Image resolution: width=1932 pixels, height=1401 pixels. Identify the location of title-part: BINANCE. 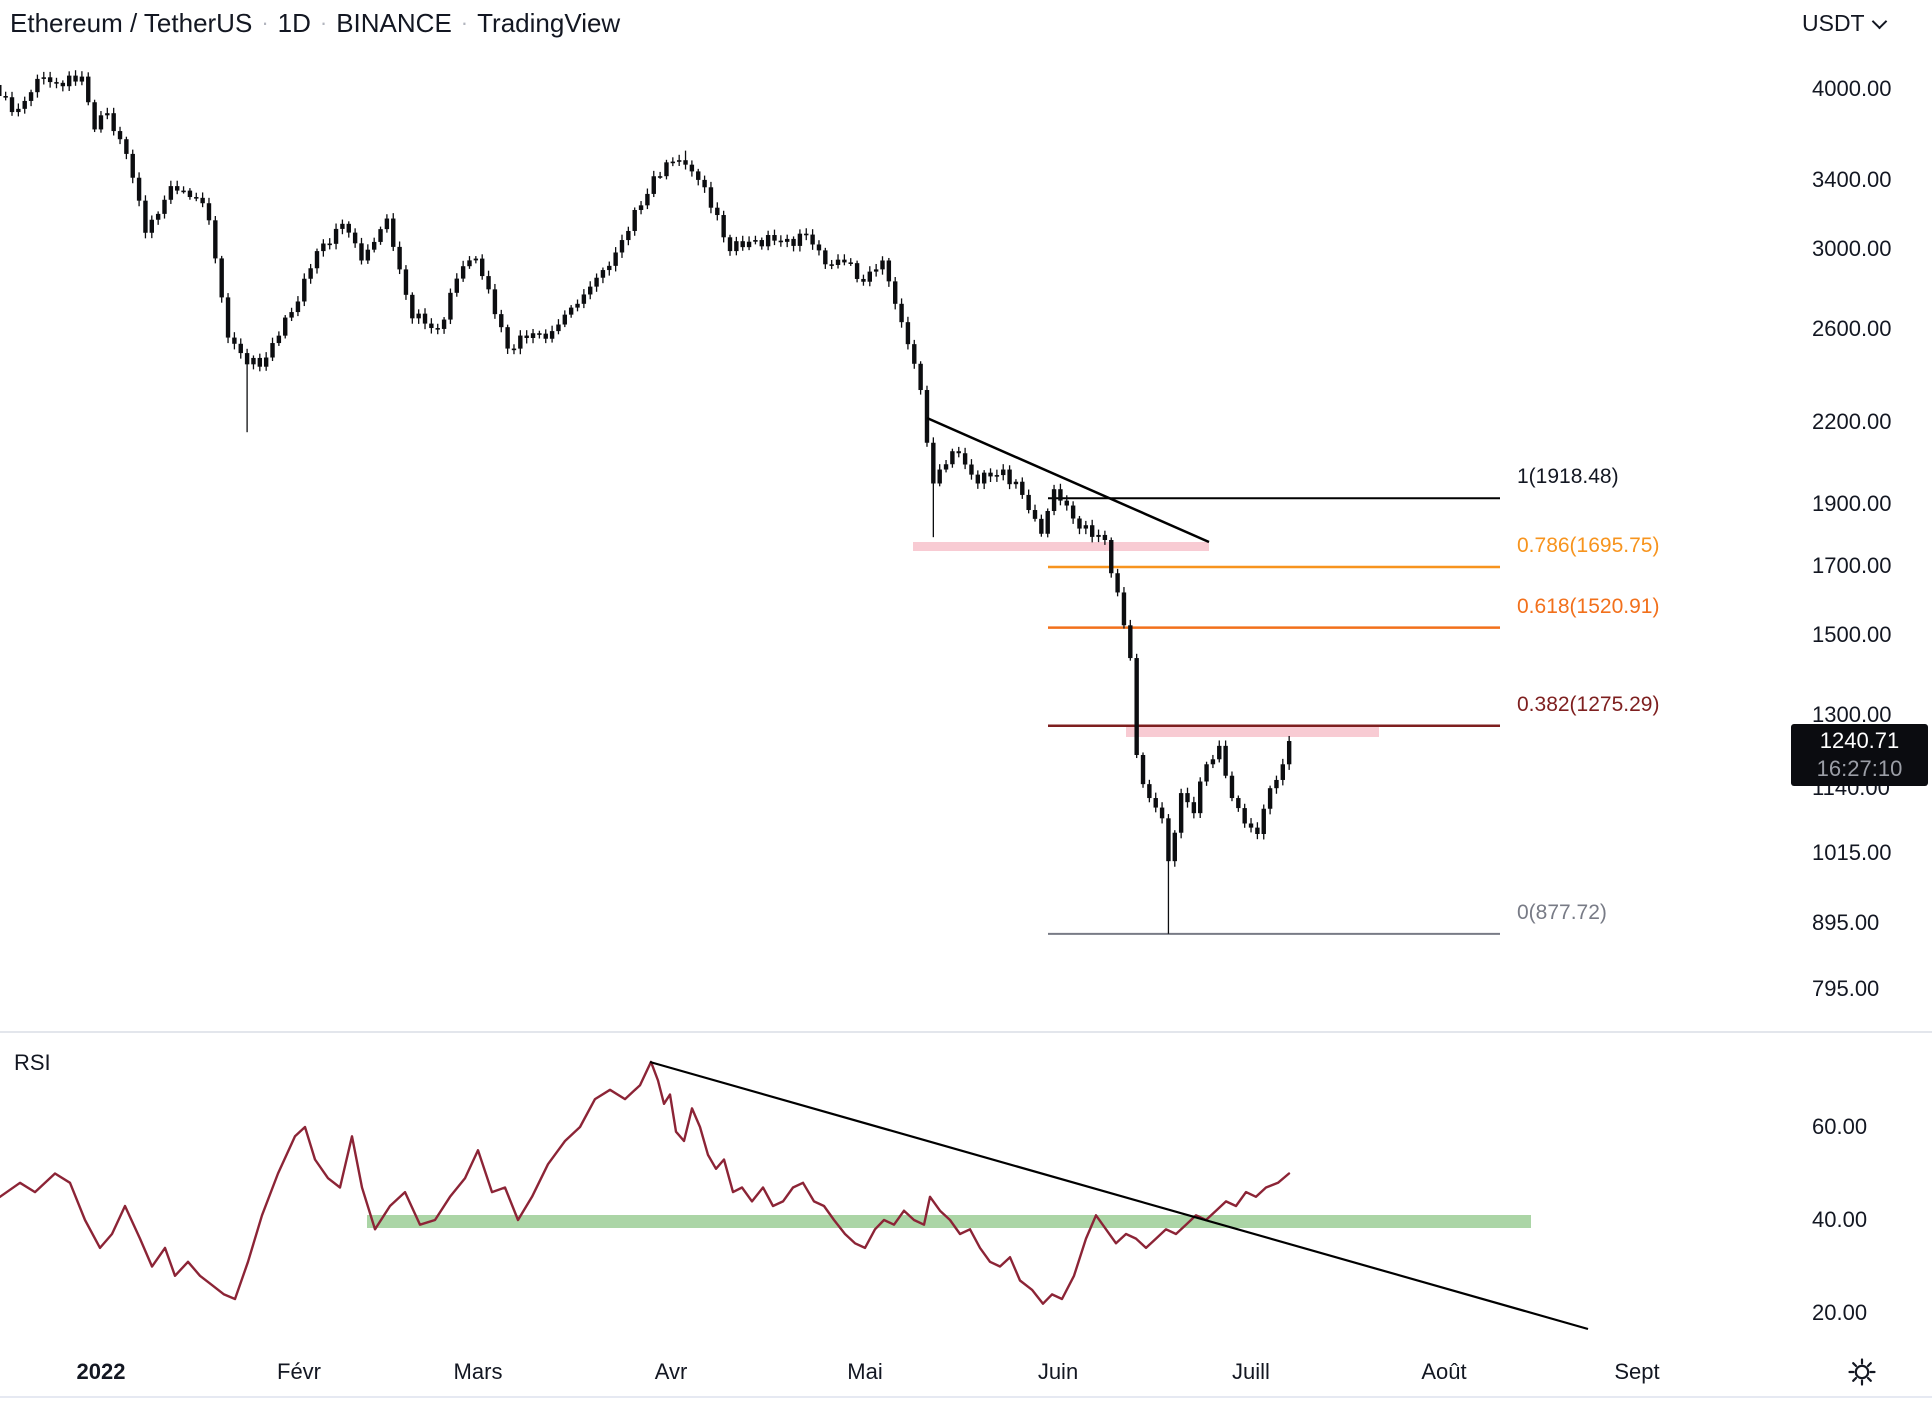
(394, 23).